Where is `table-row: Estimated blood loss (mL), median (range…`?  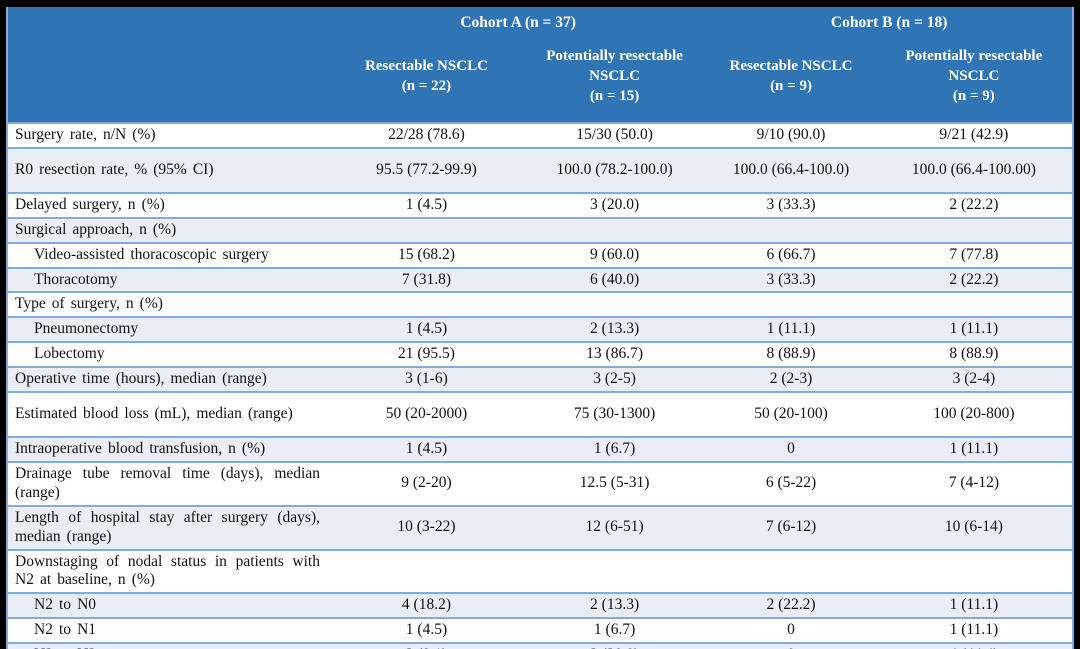 table-row: Estimated blood loss (mL), median (range… is located at coordinates (540, 414).